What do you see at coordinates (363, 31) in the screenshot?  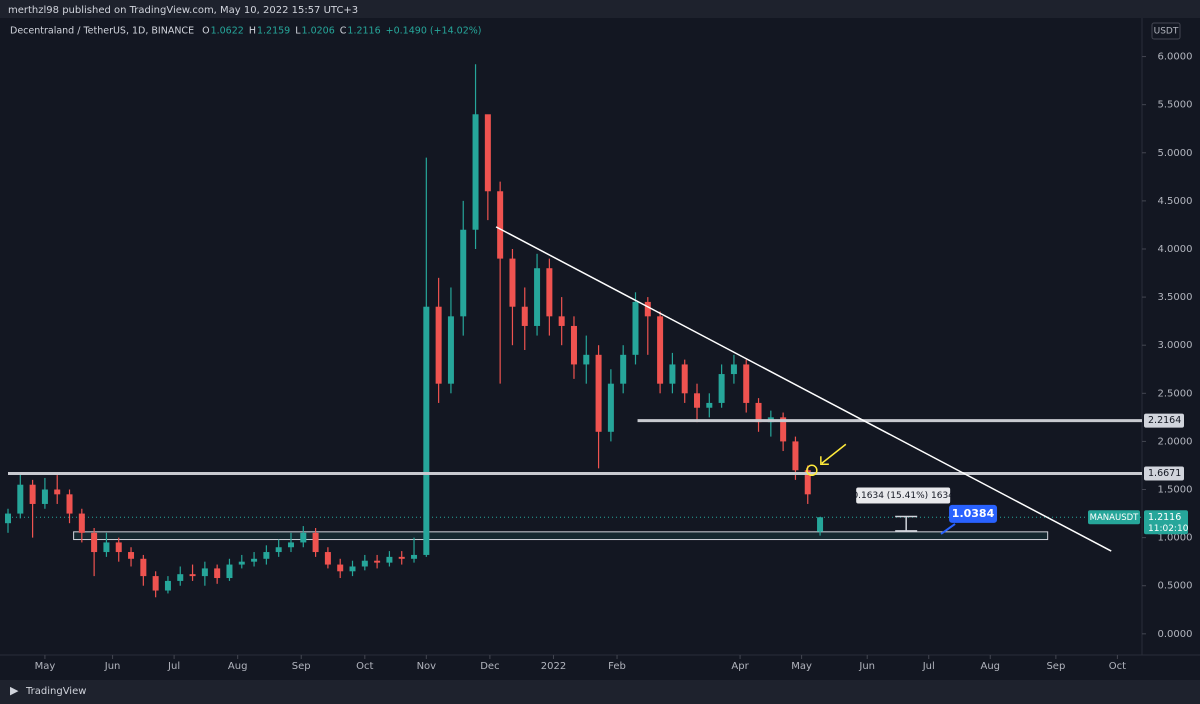 I see `legend-value: 1.2116` at bounding box center [363, 31].